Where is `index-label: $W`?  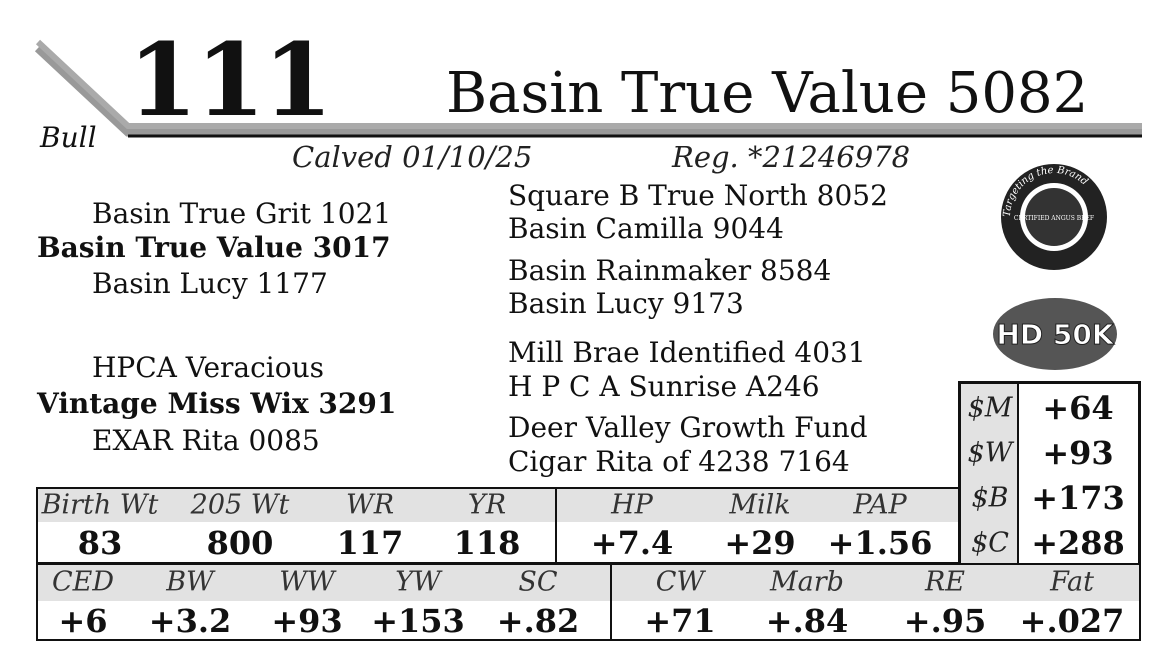
index-label: $W is located at coordinates (990, 453).